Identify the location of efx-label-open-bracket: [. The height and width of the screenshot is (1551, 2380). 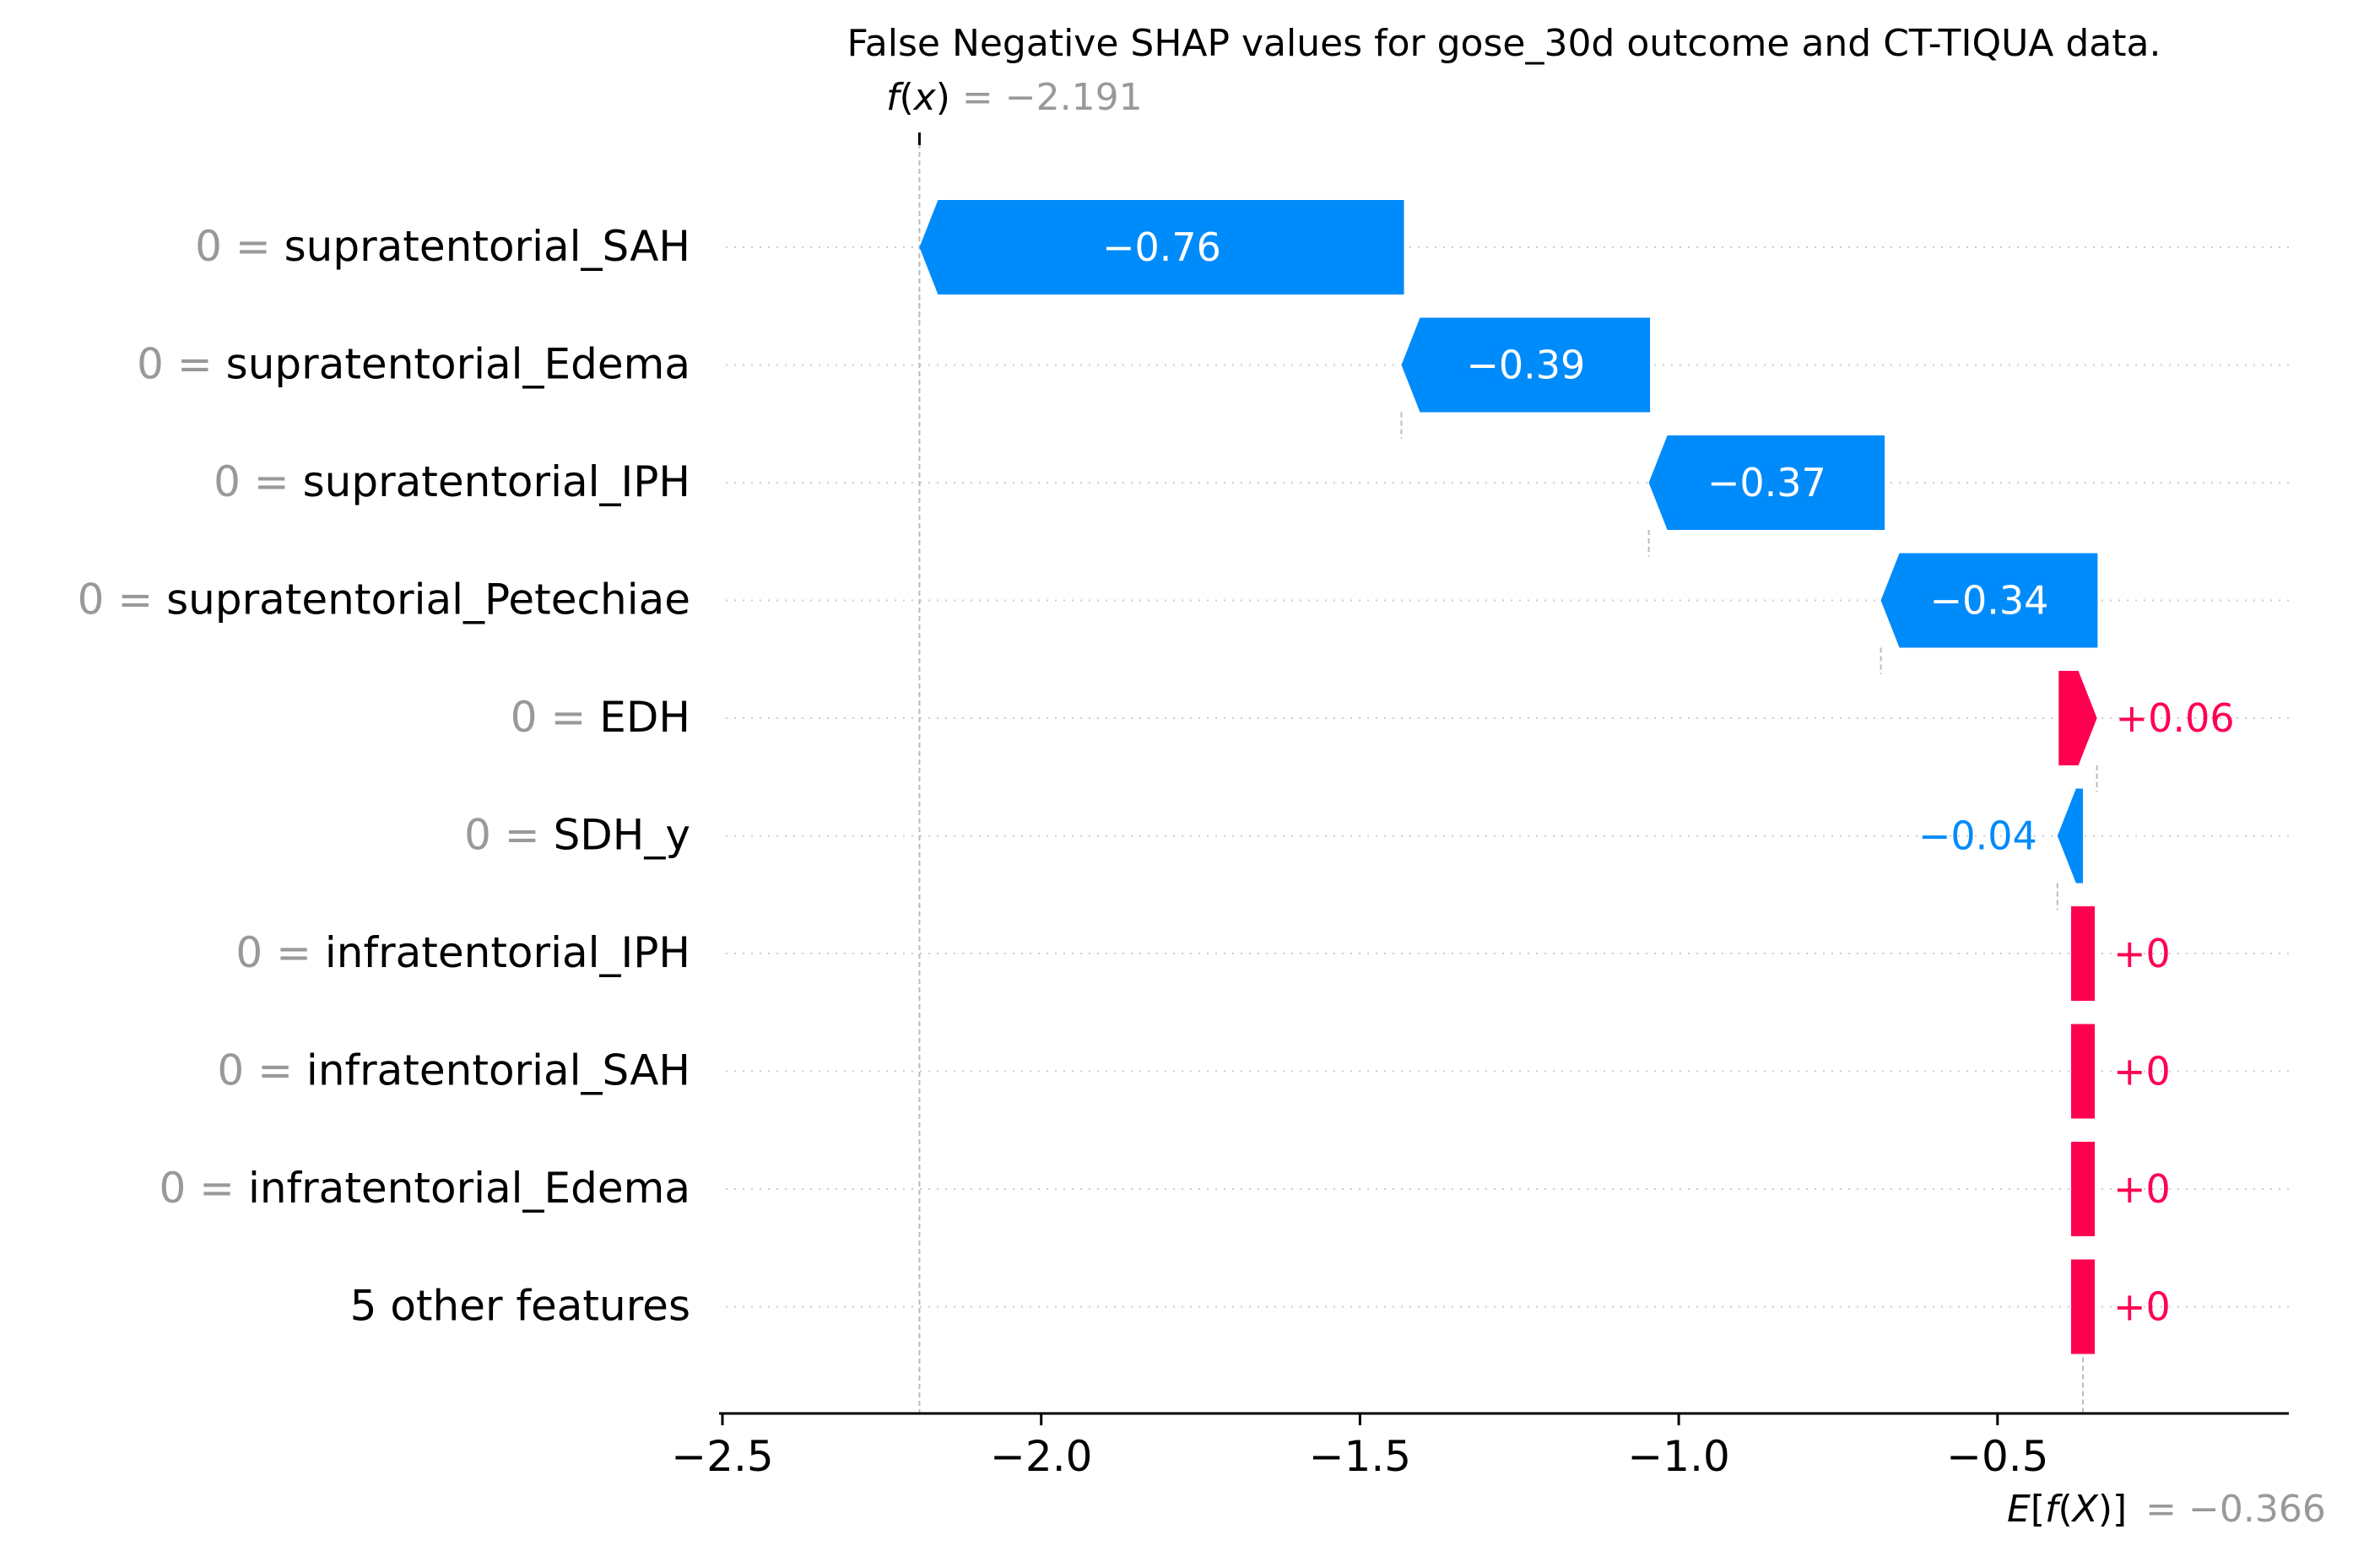
(2038, 1510).